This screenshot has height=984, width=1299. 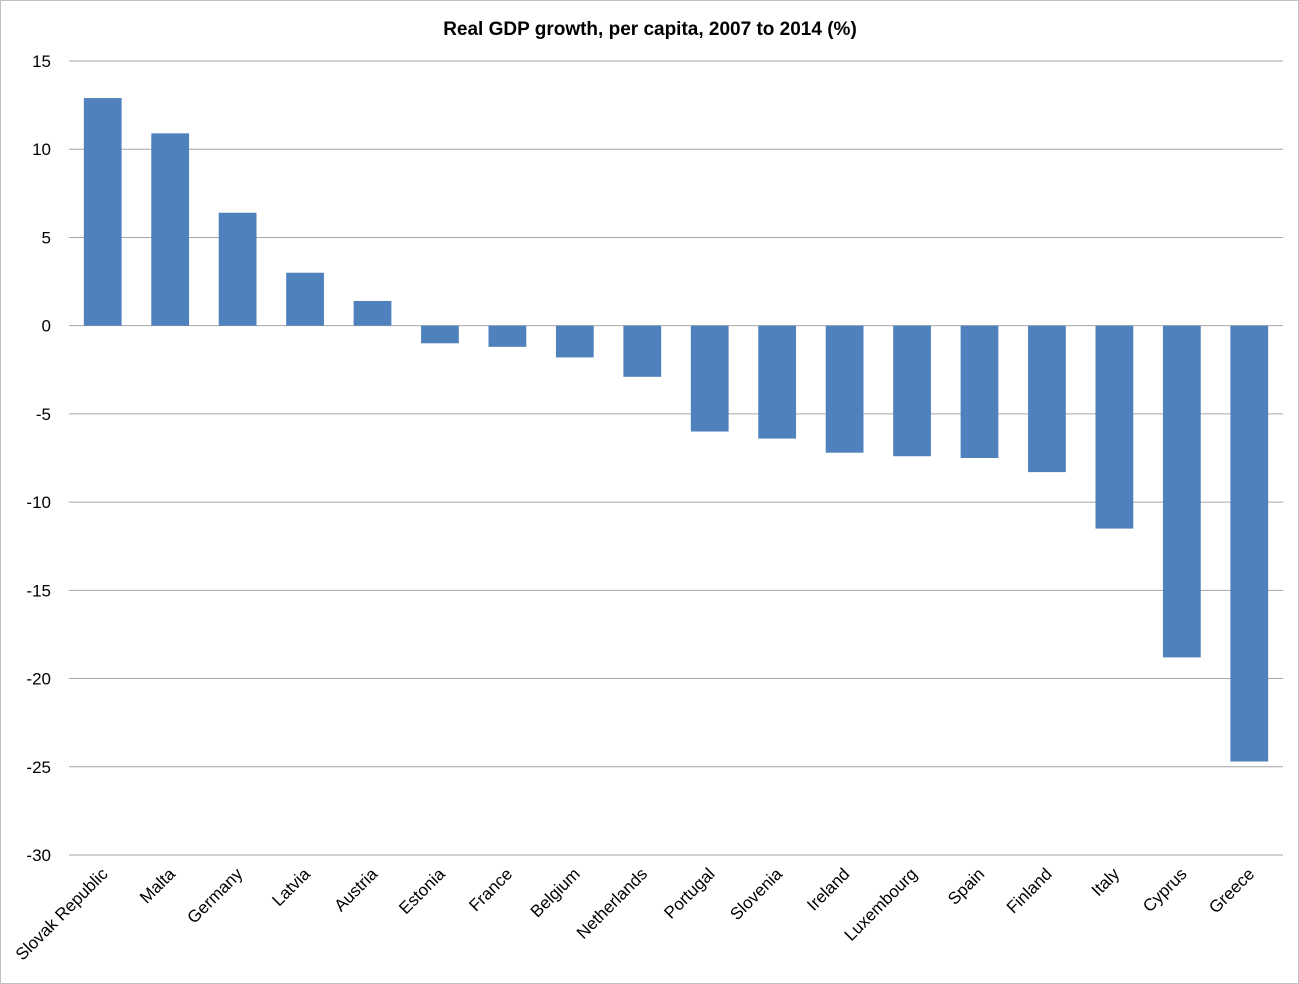 What do you see at coordinates (966, 886) in the screenshot?
I see `x-tick-label: Spain` at bounding box center [966, 886].